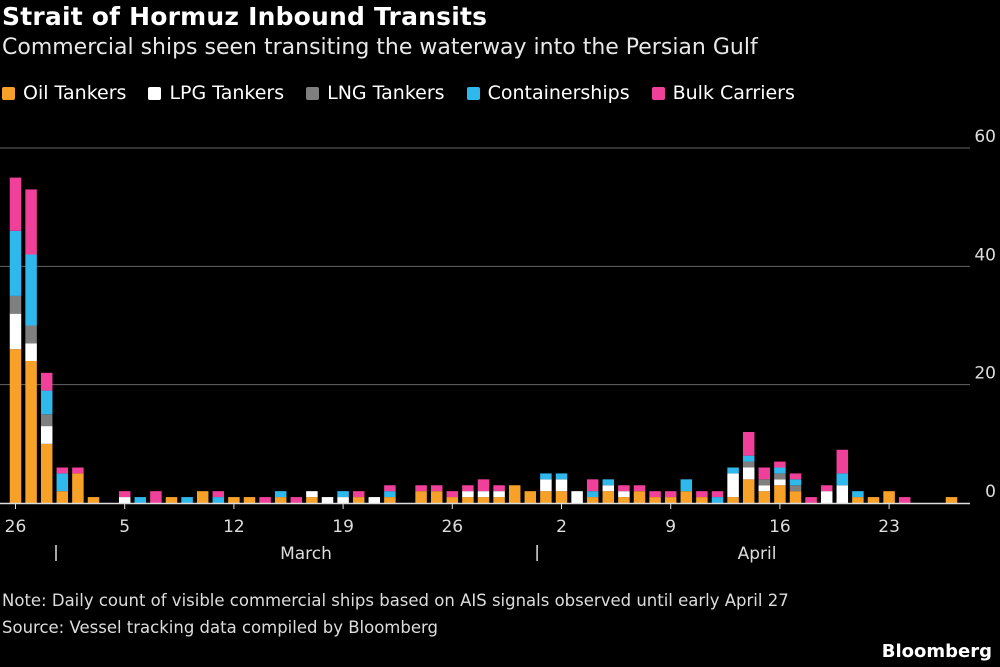 This screenshot has width=1000, height=667. What do you see at coordinates (227, 93) in the screenshot?
I see `legend-label-lpg-tankers: LPG Tankers` at bounding box center [227, 93].